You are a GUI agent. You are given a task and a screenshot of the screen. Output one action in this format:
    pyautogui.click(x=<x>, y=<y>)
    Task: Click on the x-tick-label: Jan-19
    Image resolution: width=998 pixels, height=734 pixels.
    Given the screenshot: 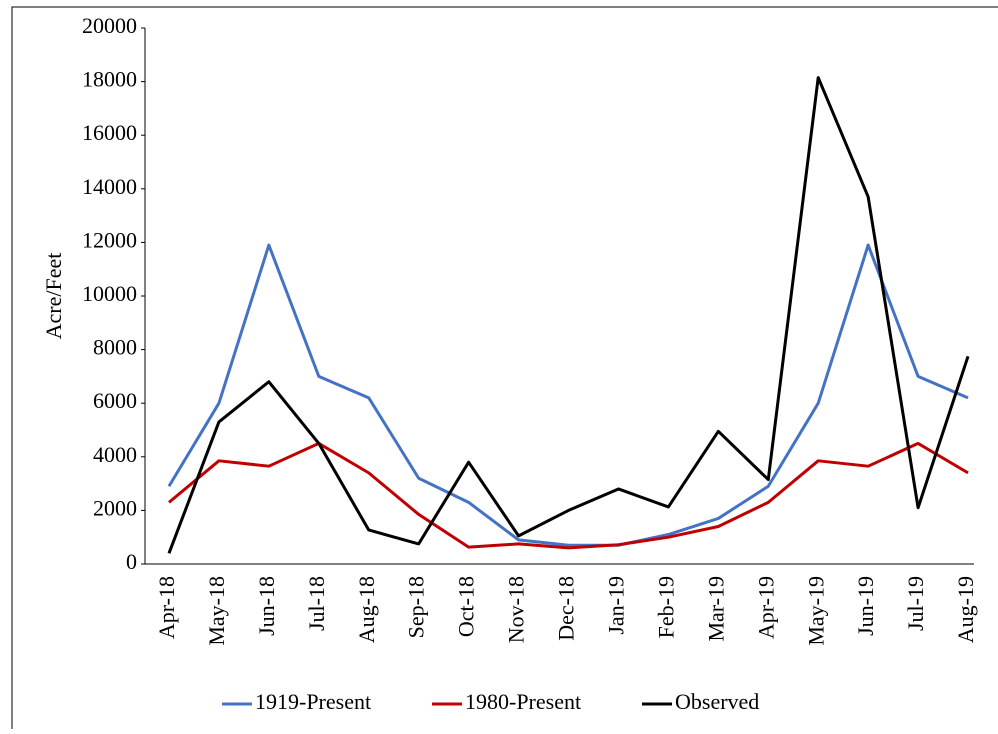 What is the action you would take?
    pyautogui.click(x=615, y=605)
    